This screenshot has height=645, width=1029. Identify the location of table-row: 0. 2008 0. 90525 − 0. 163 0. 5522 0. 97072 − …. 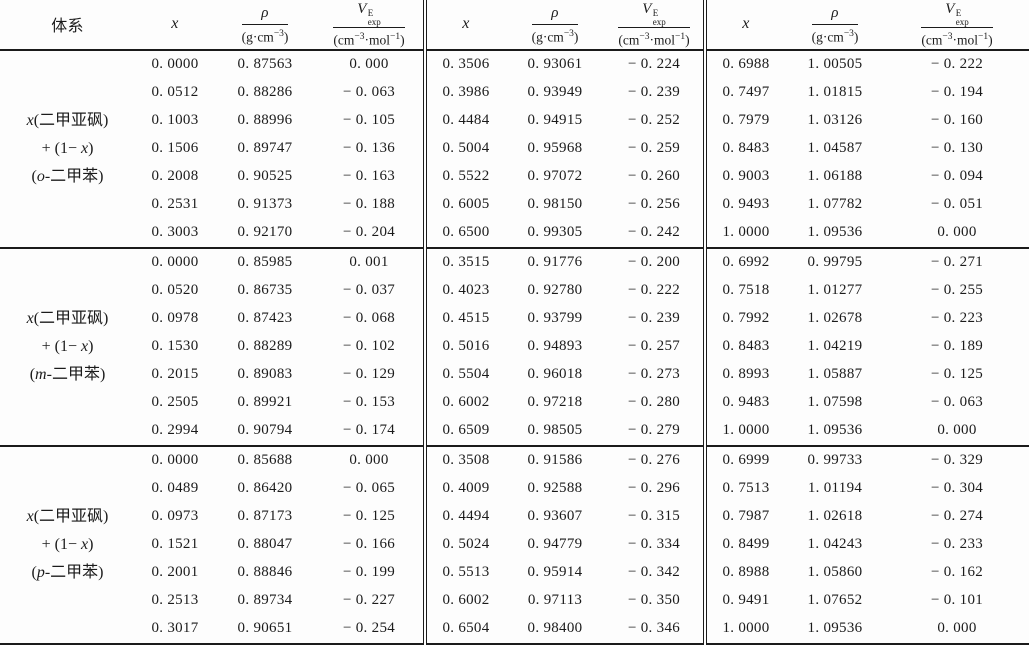
(514, 176).